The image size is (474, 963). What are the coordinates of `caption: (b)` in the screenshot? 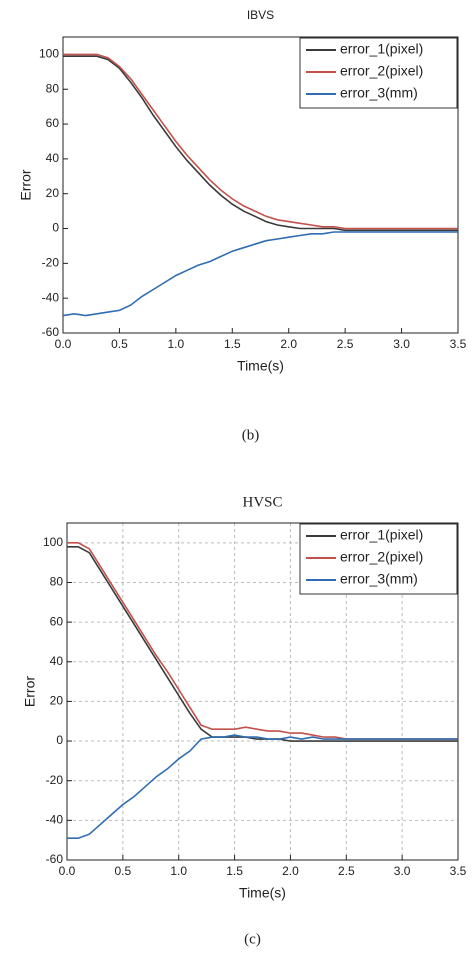 It's located at (251, 435).